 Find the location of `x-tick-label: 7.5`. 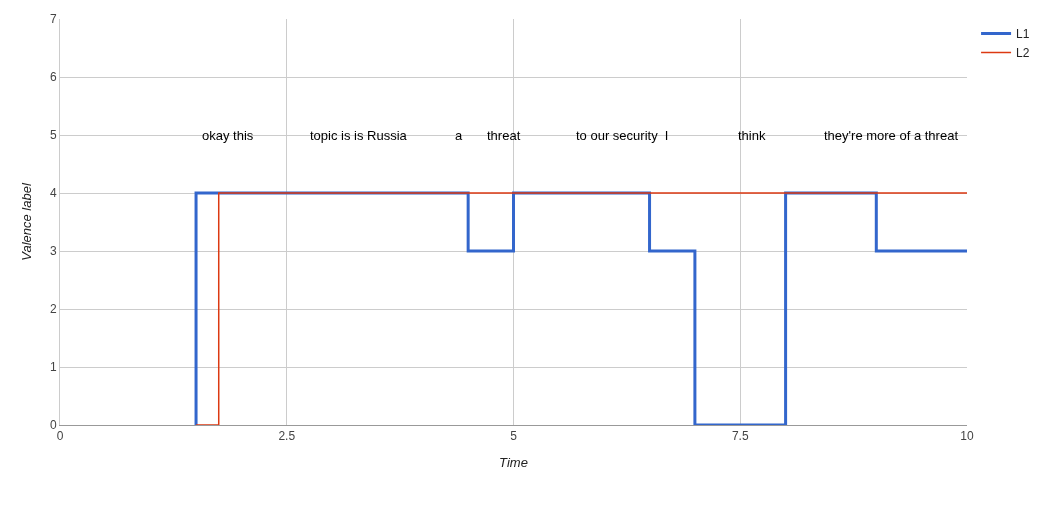

x-tick-label: 7.5 is located at coordinates (740, 436).